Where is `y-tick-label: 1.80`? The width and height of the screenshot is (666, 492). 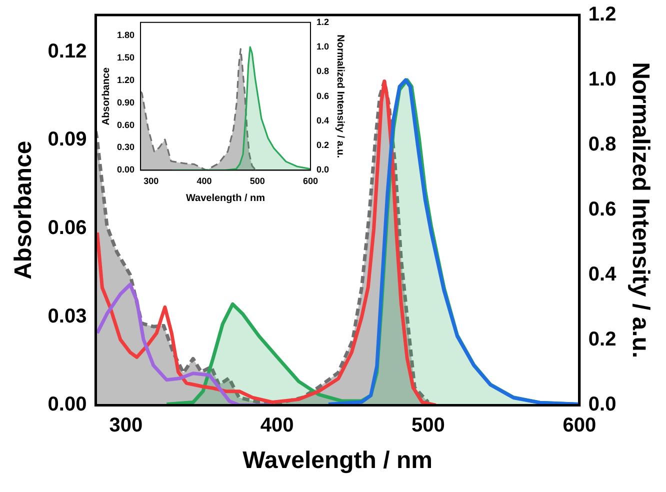 y-tick-label: 1.80 is located at coordinates (125, 35).